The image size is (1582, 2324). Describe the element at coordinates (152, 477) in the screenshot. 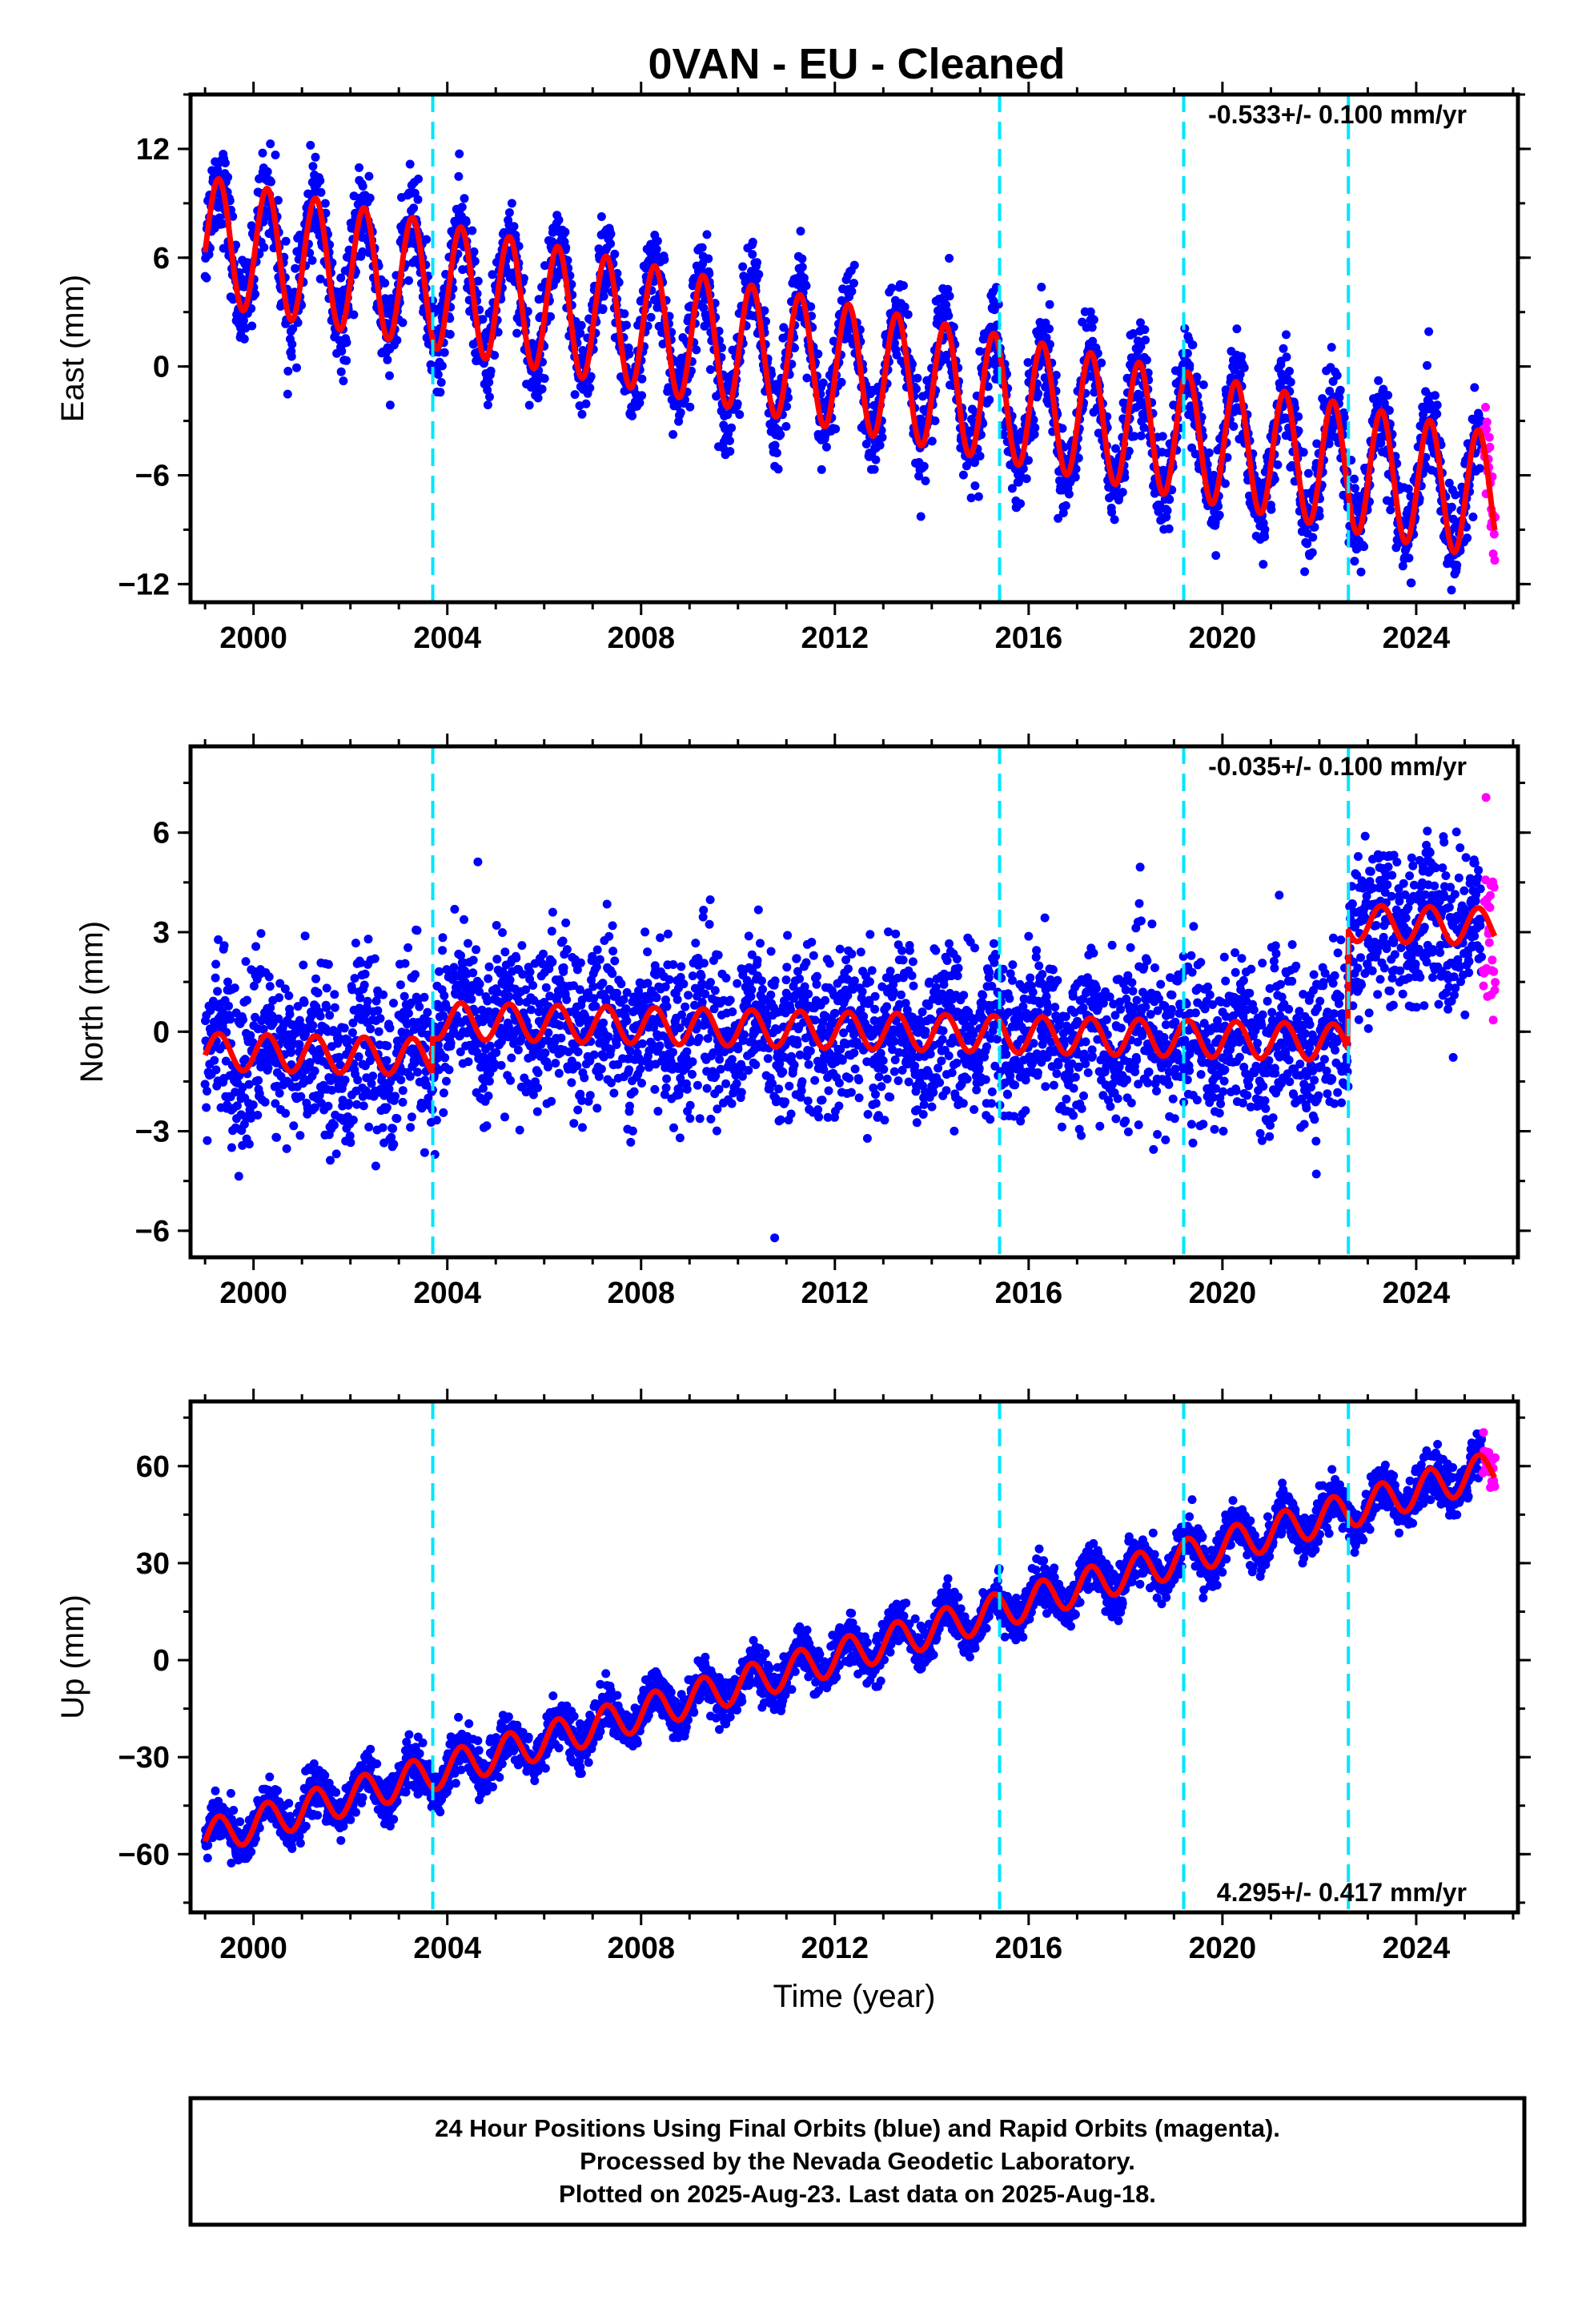

I see `y-tick-label: −6` at that location.